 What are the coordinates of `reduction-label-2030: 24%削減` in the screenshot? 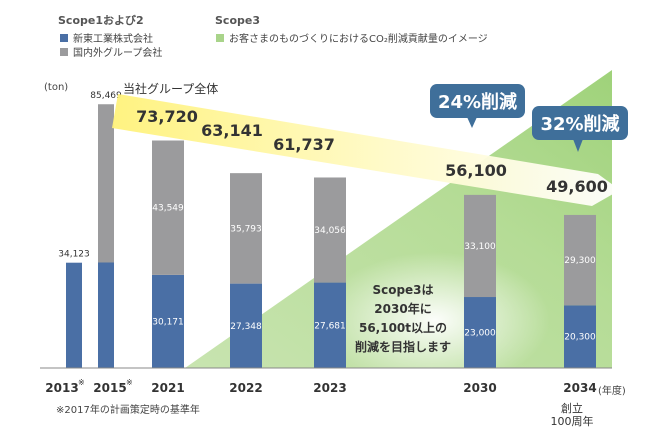 It's located at (477, 102).